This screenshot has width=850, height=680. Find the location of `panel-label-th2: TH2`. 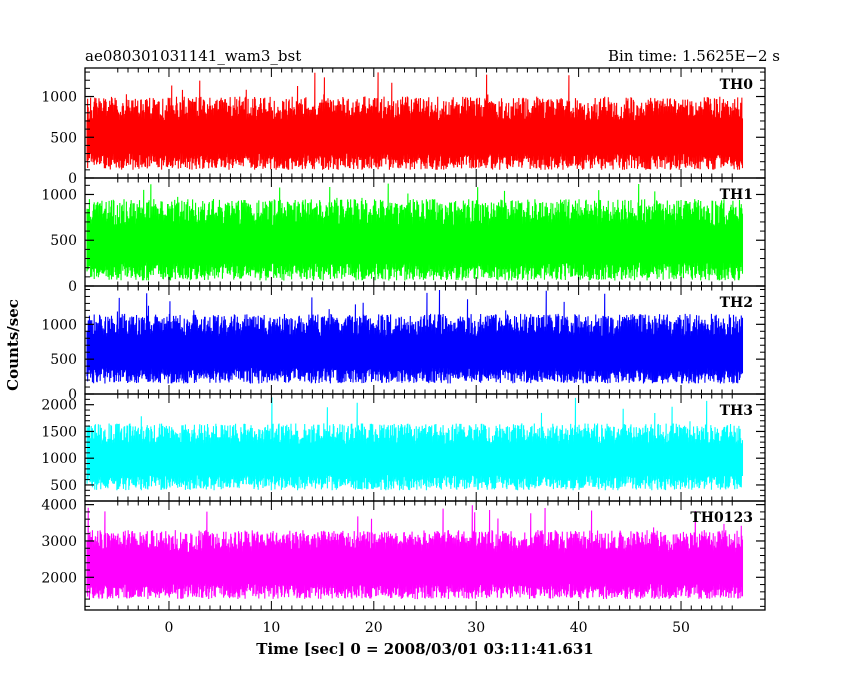

panel-label-th2: TH2 is located at coordinates (736, 303).